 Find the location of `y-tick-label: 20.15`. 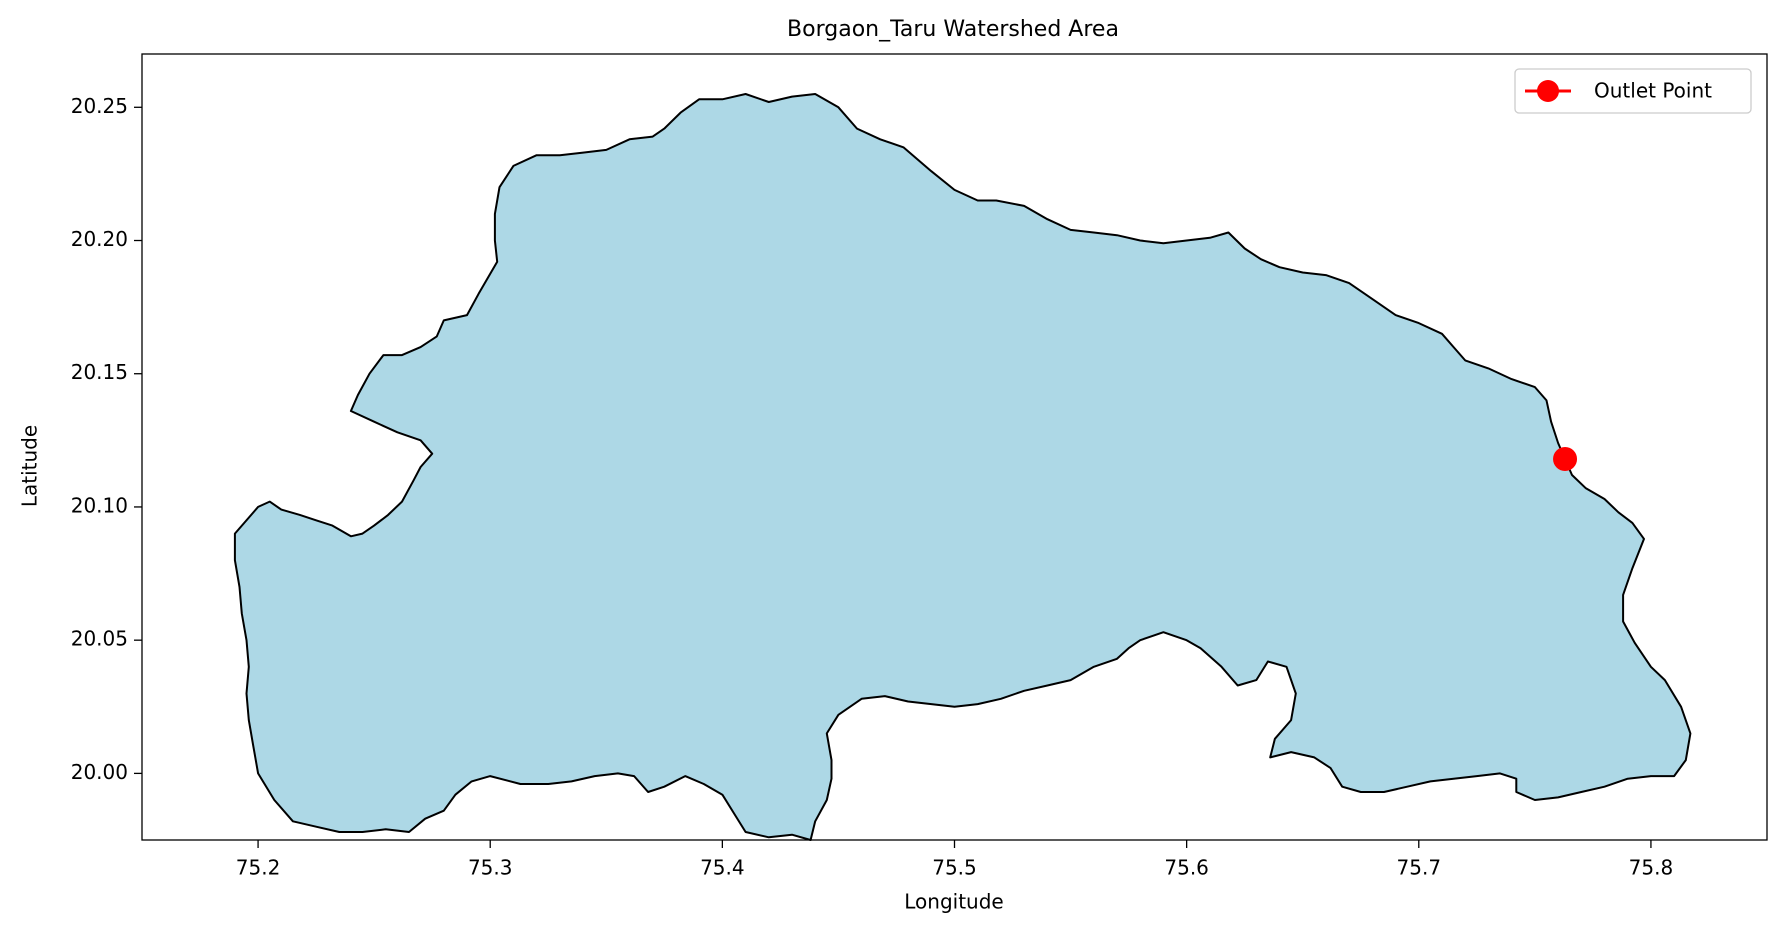

y-tick-label: 20.15 is located at coordinates (99, 372).